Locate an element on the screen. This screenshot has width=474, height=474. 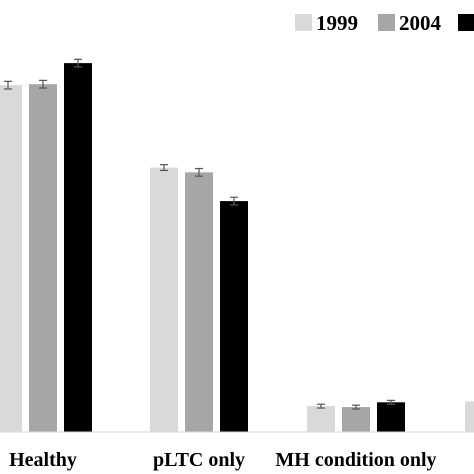
legend-entry: 2004 is located at coordinates (410, 23).